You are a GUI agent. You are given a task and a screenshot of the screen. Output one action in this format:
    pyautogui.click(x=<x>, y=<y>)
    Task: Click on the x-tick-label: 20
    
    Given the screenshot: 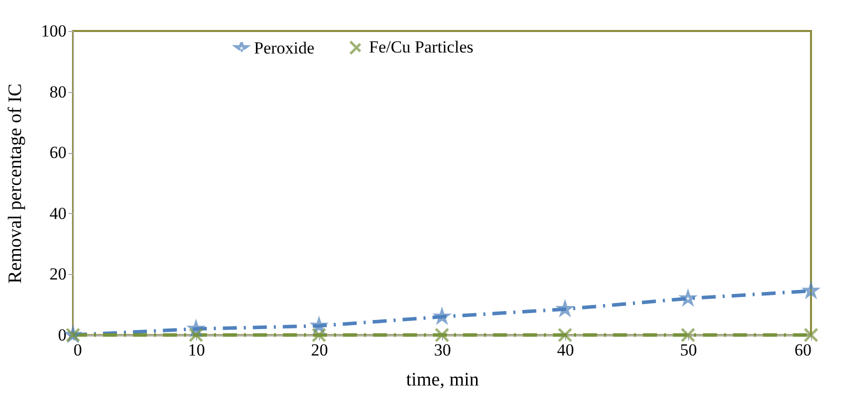 What is the action you would take?
    pyautogui.click(x=319, y=350)
    